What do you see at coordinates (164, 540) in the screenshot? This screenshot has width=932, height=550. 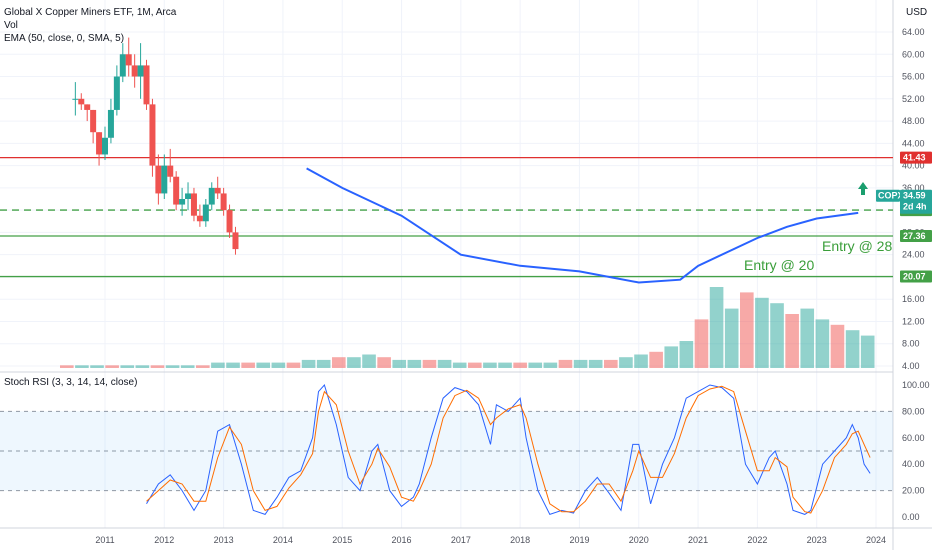 I see `time-tick-label: 2012` at bounding box center [164, 540].